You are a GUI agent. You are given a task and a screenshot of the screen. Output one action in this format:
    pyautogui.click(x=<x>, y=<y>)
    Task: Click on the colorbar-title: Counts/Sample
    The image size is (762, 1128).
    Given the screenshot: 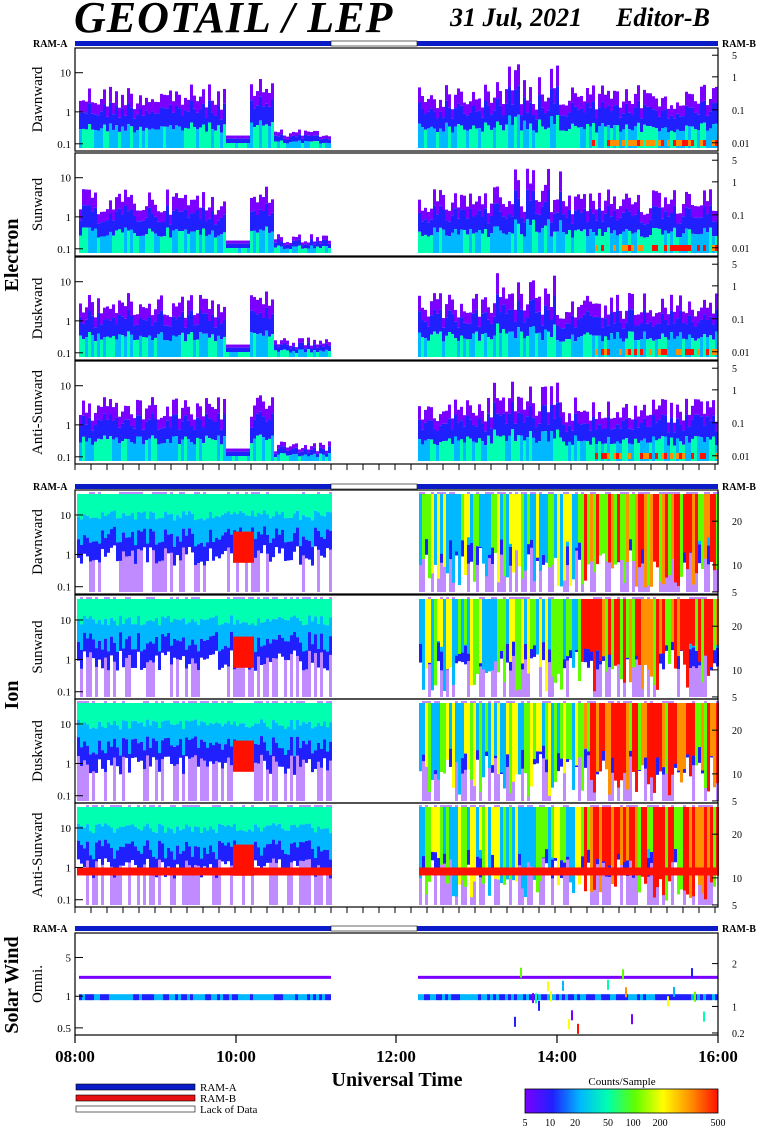 What is the action you would take?
    pyautogui.click(x=621, y=1082)
    